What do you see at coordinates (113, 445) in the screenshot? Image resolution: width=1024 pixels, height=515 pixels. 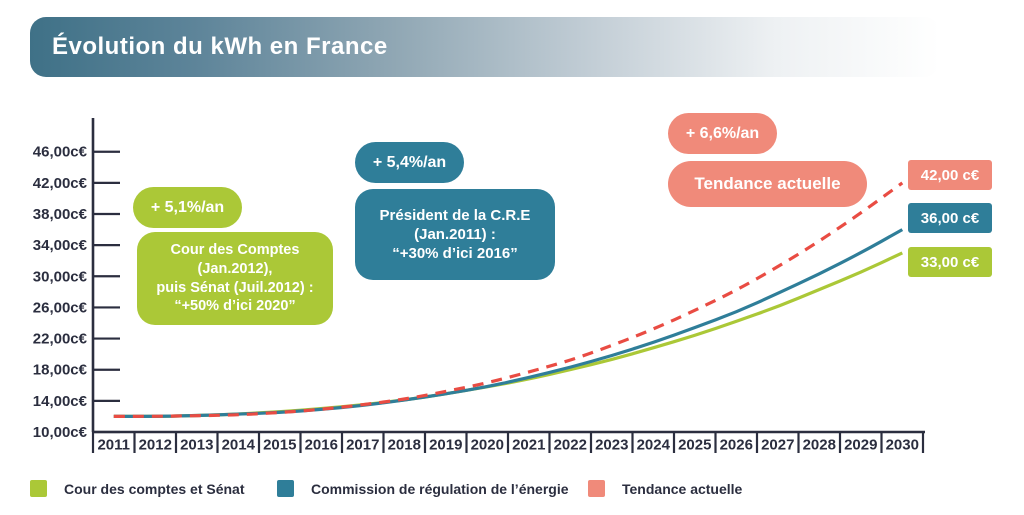 I see `year-label: 2011` at bounding box center [113, 445].